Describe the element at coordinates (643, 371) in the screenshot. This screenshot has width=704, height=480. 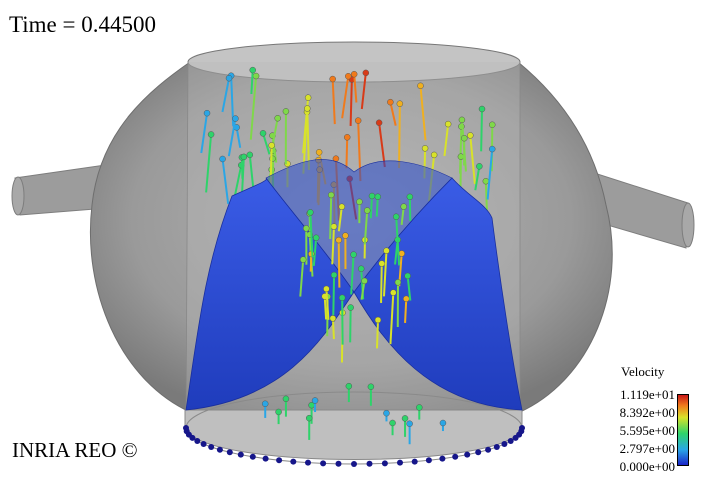
I see `legend-title: Velocity` at that location.